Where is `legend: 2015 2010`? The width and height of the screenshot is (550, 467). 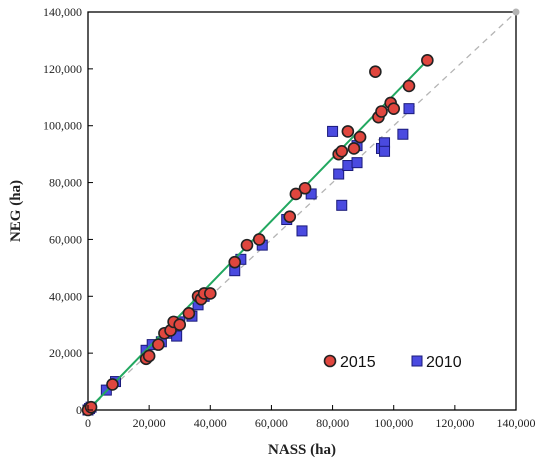
legend: 2015 2010 is located at coordinates (392, 362).